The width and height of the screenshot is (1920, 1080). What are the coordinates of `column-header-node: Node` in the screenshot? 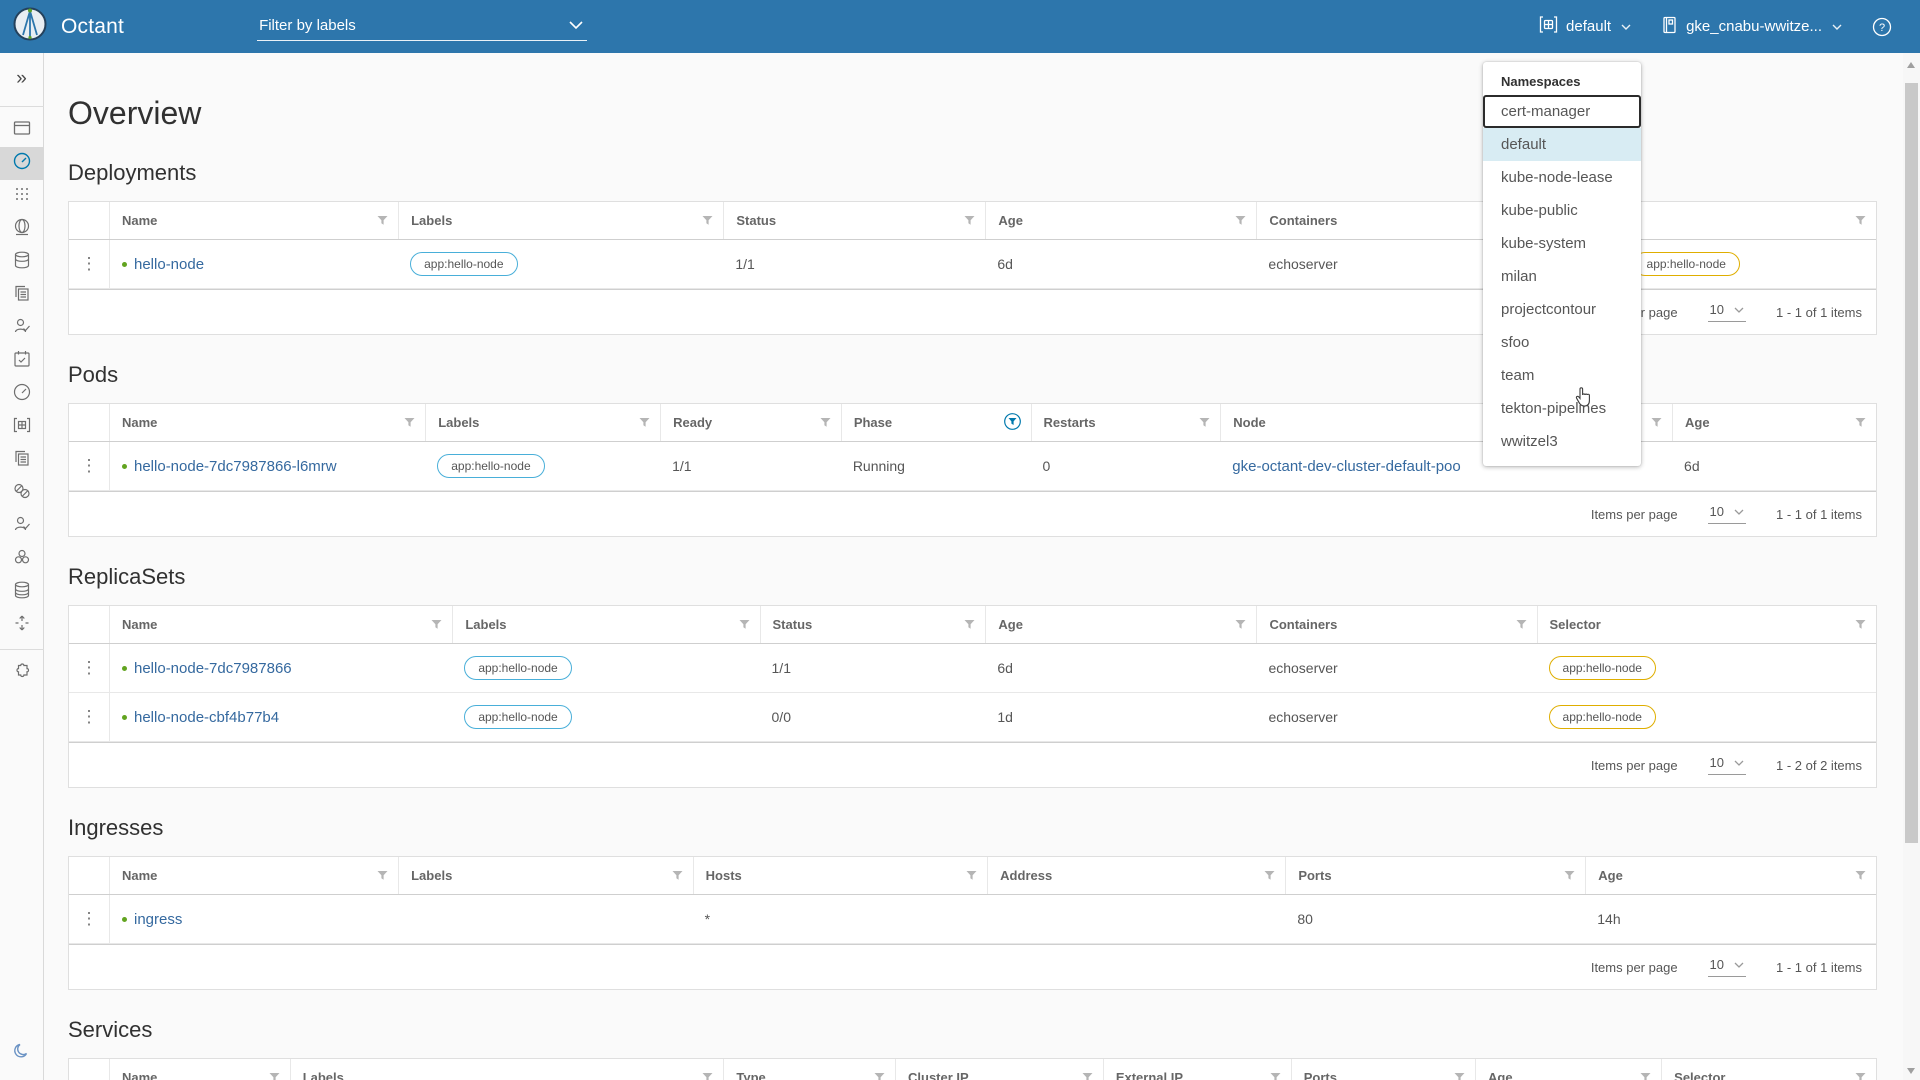 It's located at (1446, 422).